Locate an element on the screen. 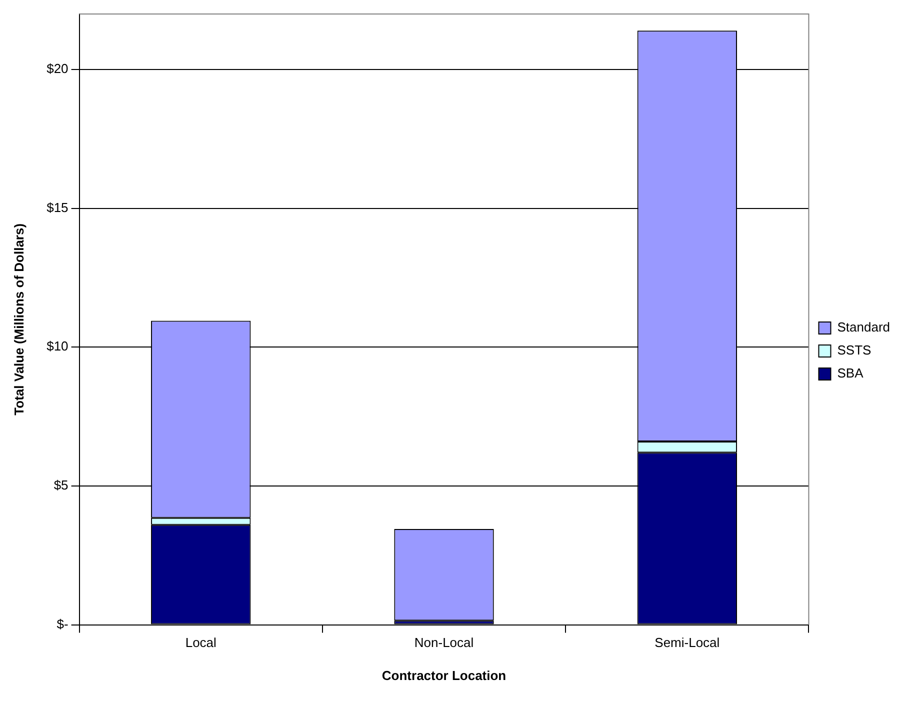  x-axis-title: Contractor Location is located at coordinates (444, 675).